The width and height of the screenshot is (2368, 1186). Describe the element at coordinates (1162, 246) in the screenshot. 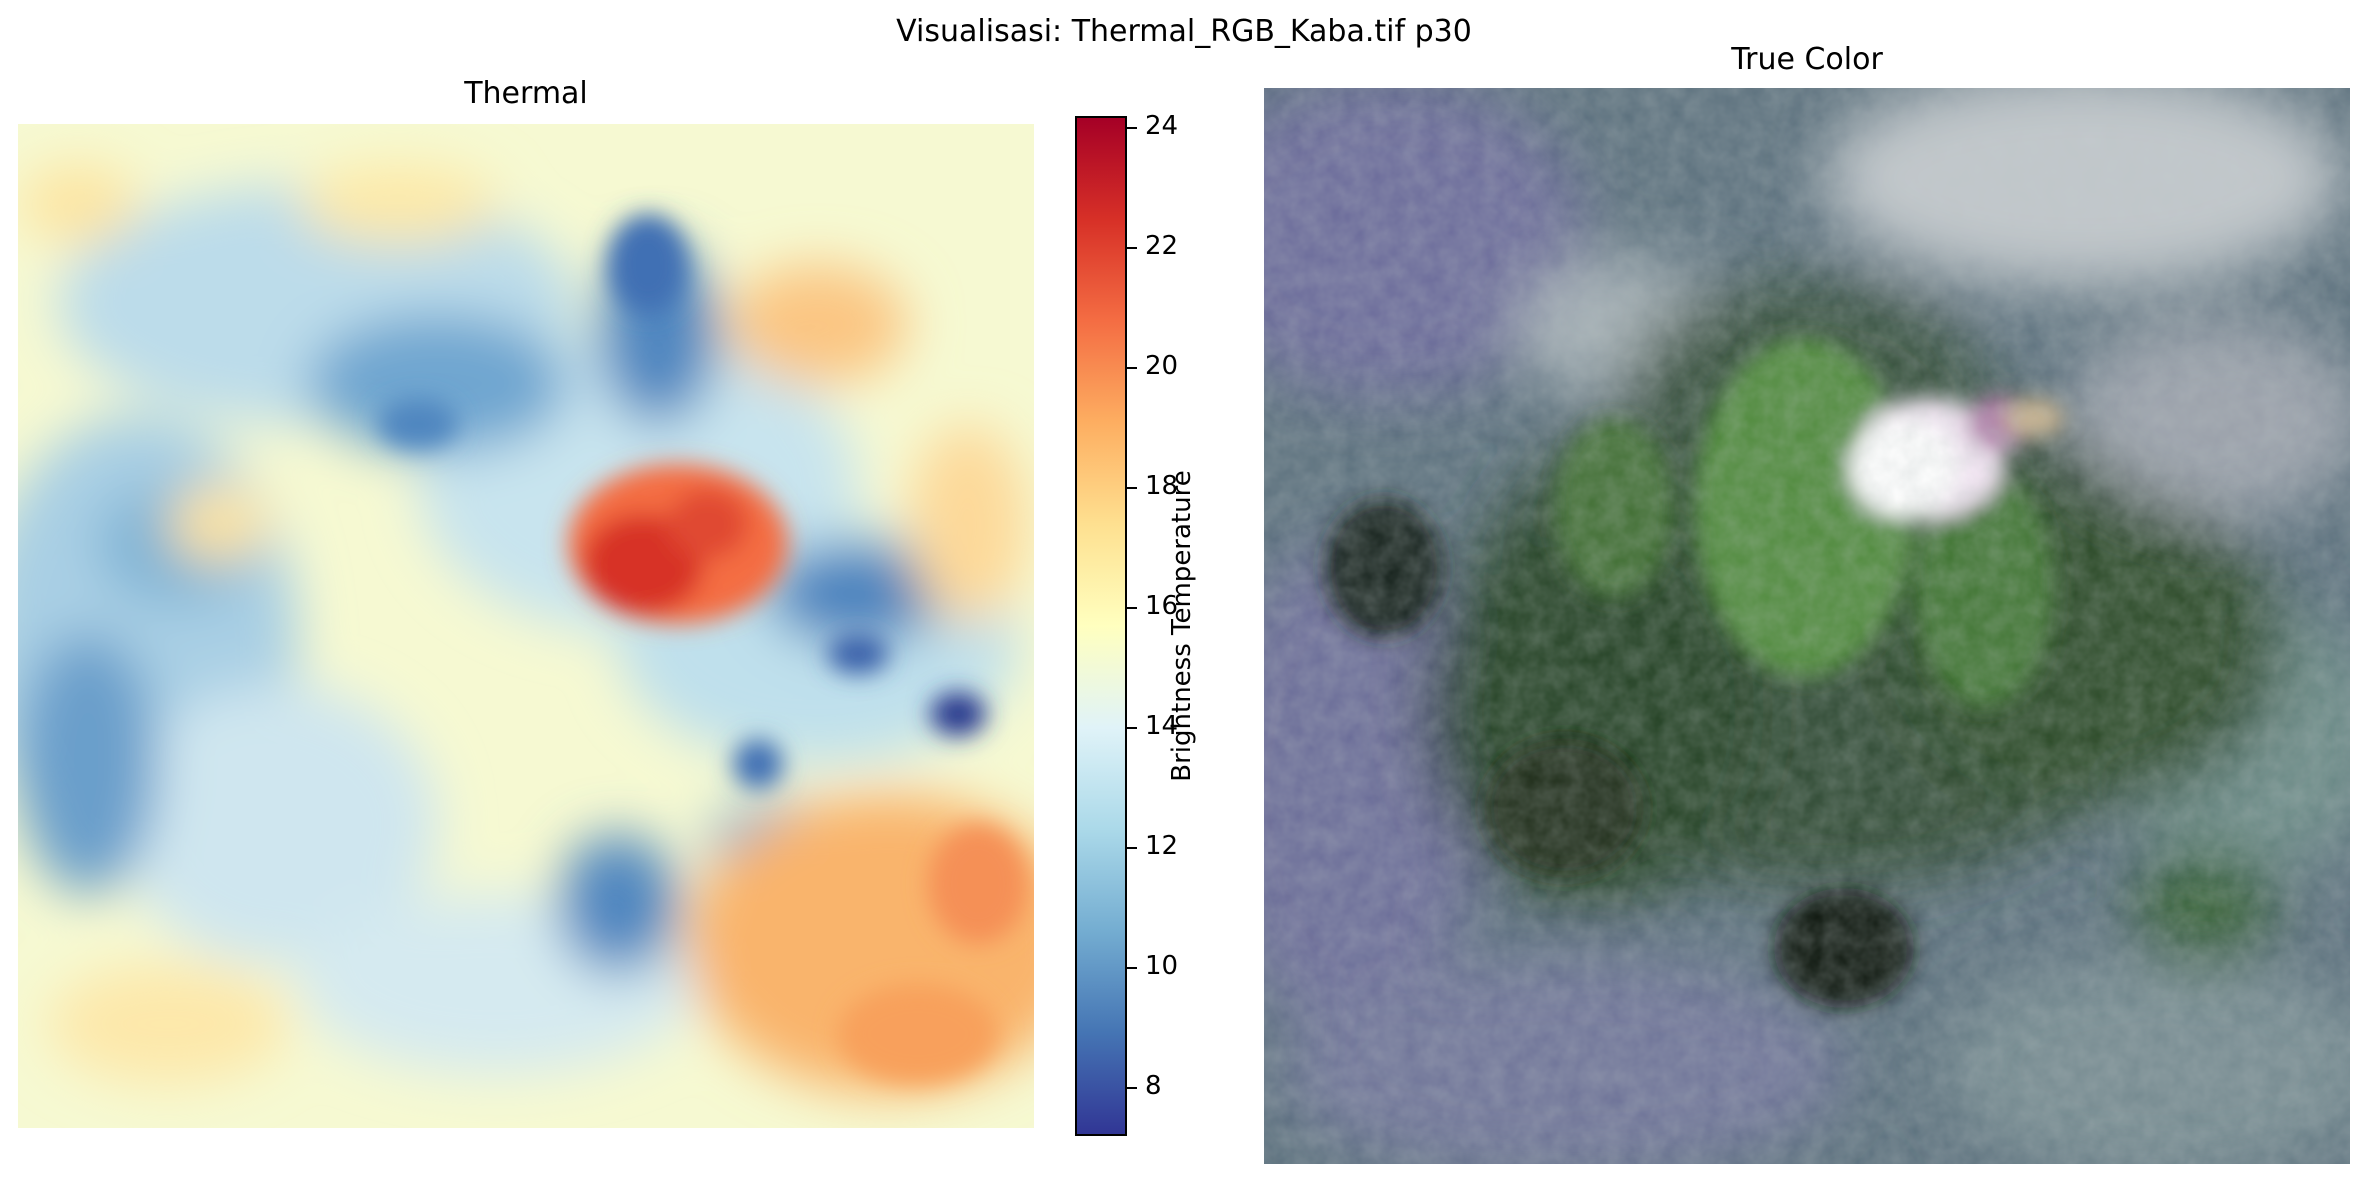

I see `colorbar-tick-label: 22` at that location.